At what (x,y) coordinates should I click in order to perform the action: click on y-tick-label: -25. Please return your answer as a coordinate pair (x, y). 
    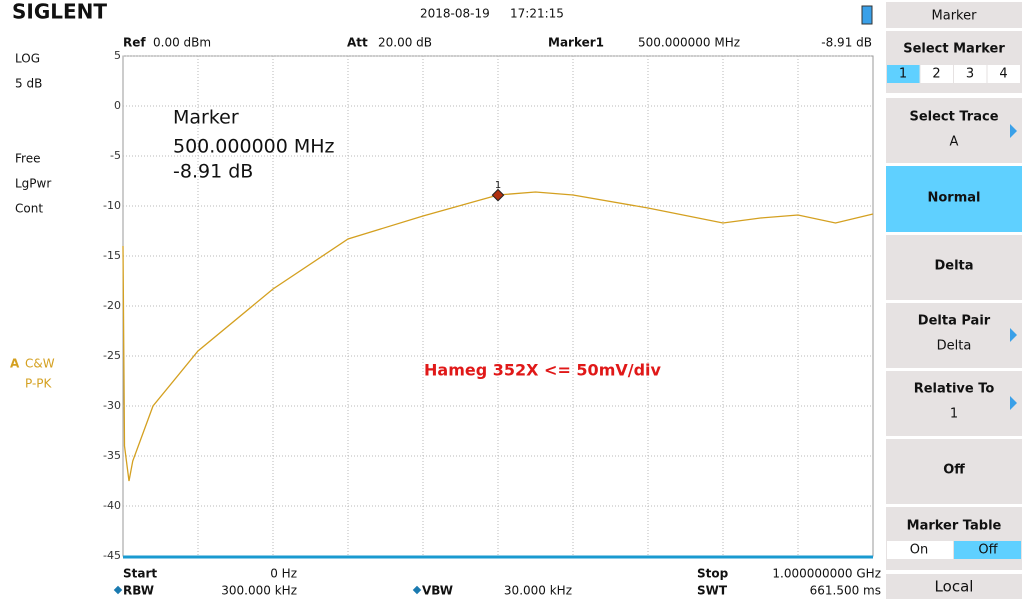
    Looking at the image, I should click on (112, 355).